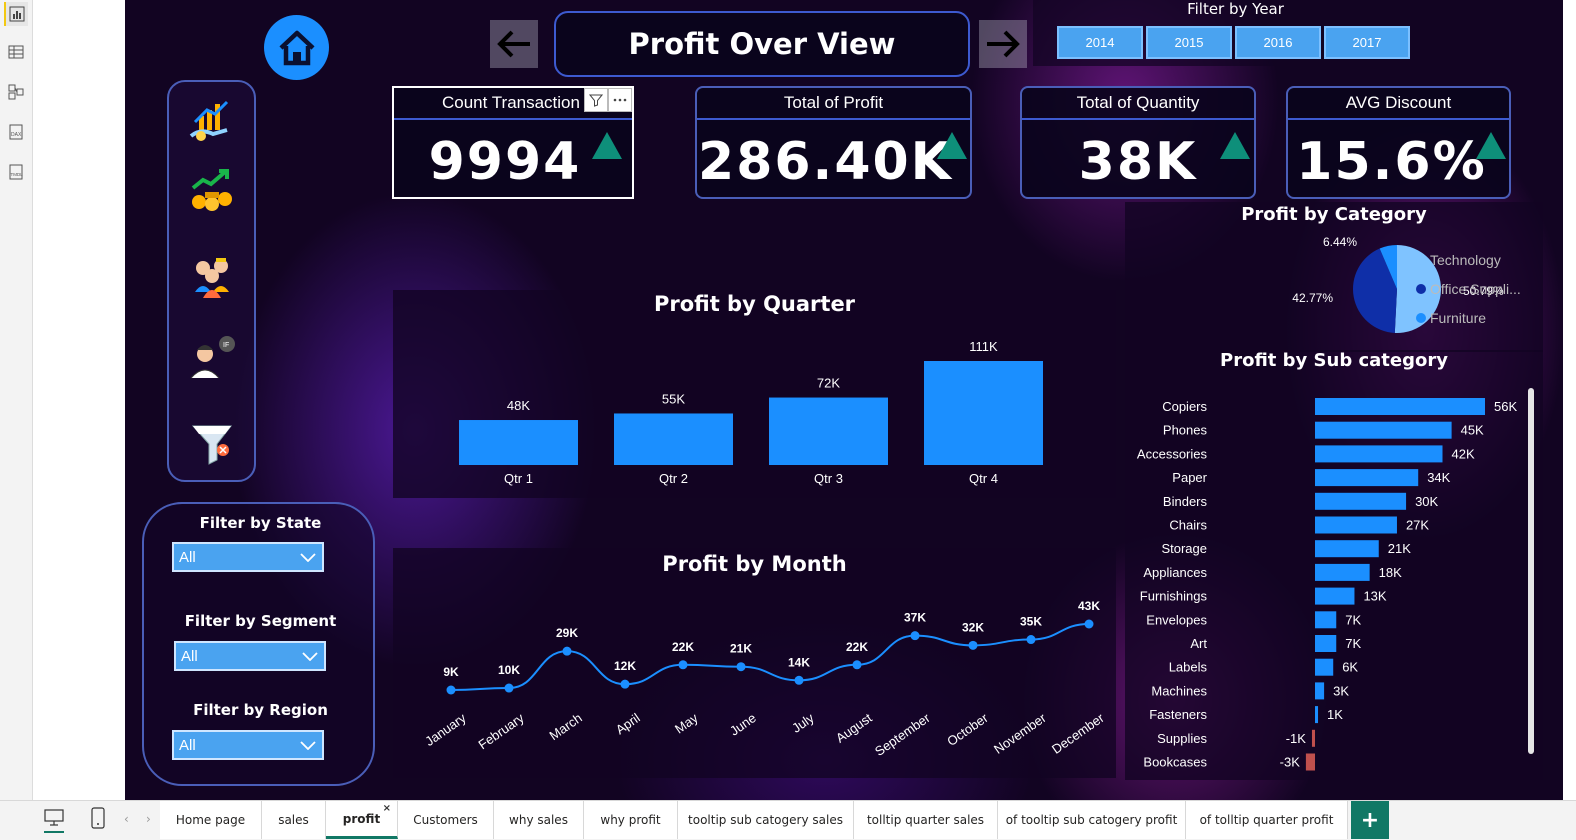 The image size is (1576, 840). I want to click on region-dropdown: All, so click(248, 745).